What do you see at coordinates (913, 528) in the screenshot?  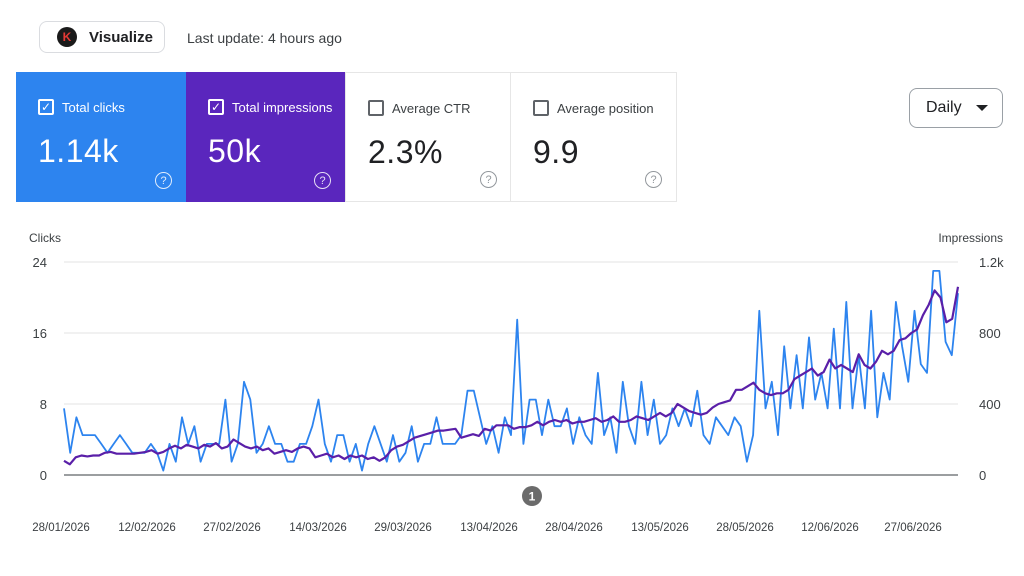 I see `x-tick-label: 27/06/2026` at bounding box center [913, 528].